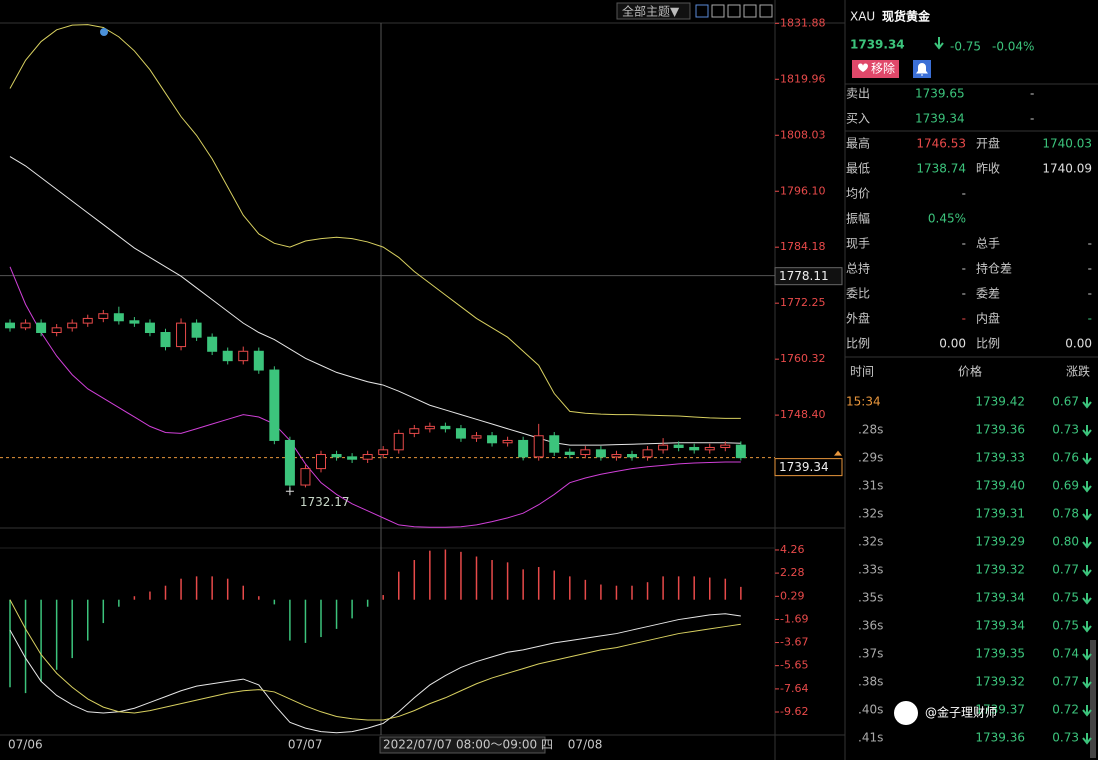  What do you see at coordinates (988, 294) in the screenshot?
I see `field-label: 委差` at bounding box center [988, 294].